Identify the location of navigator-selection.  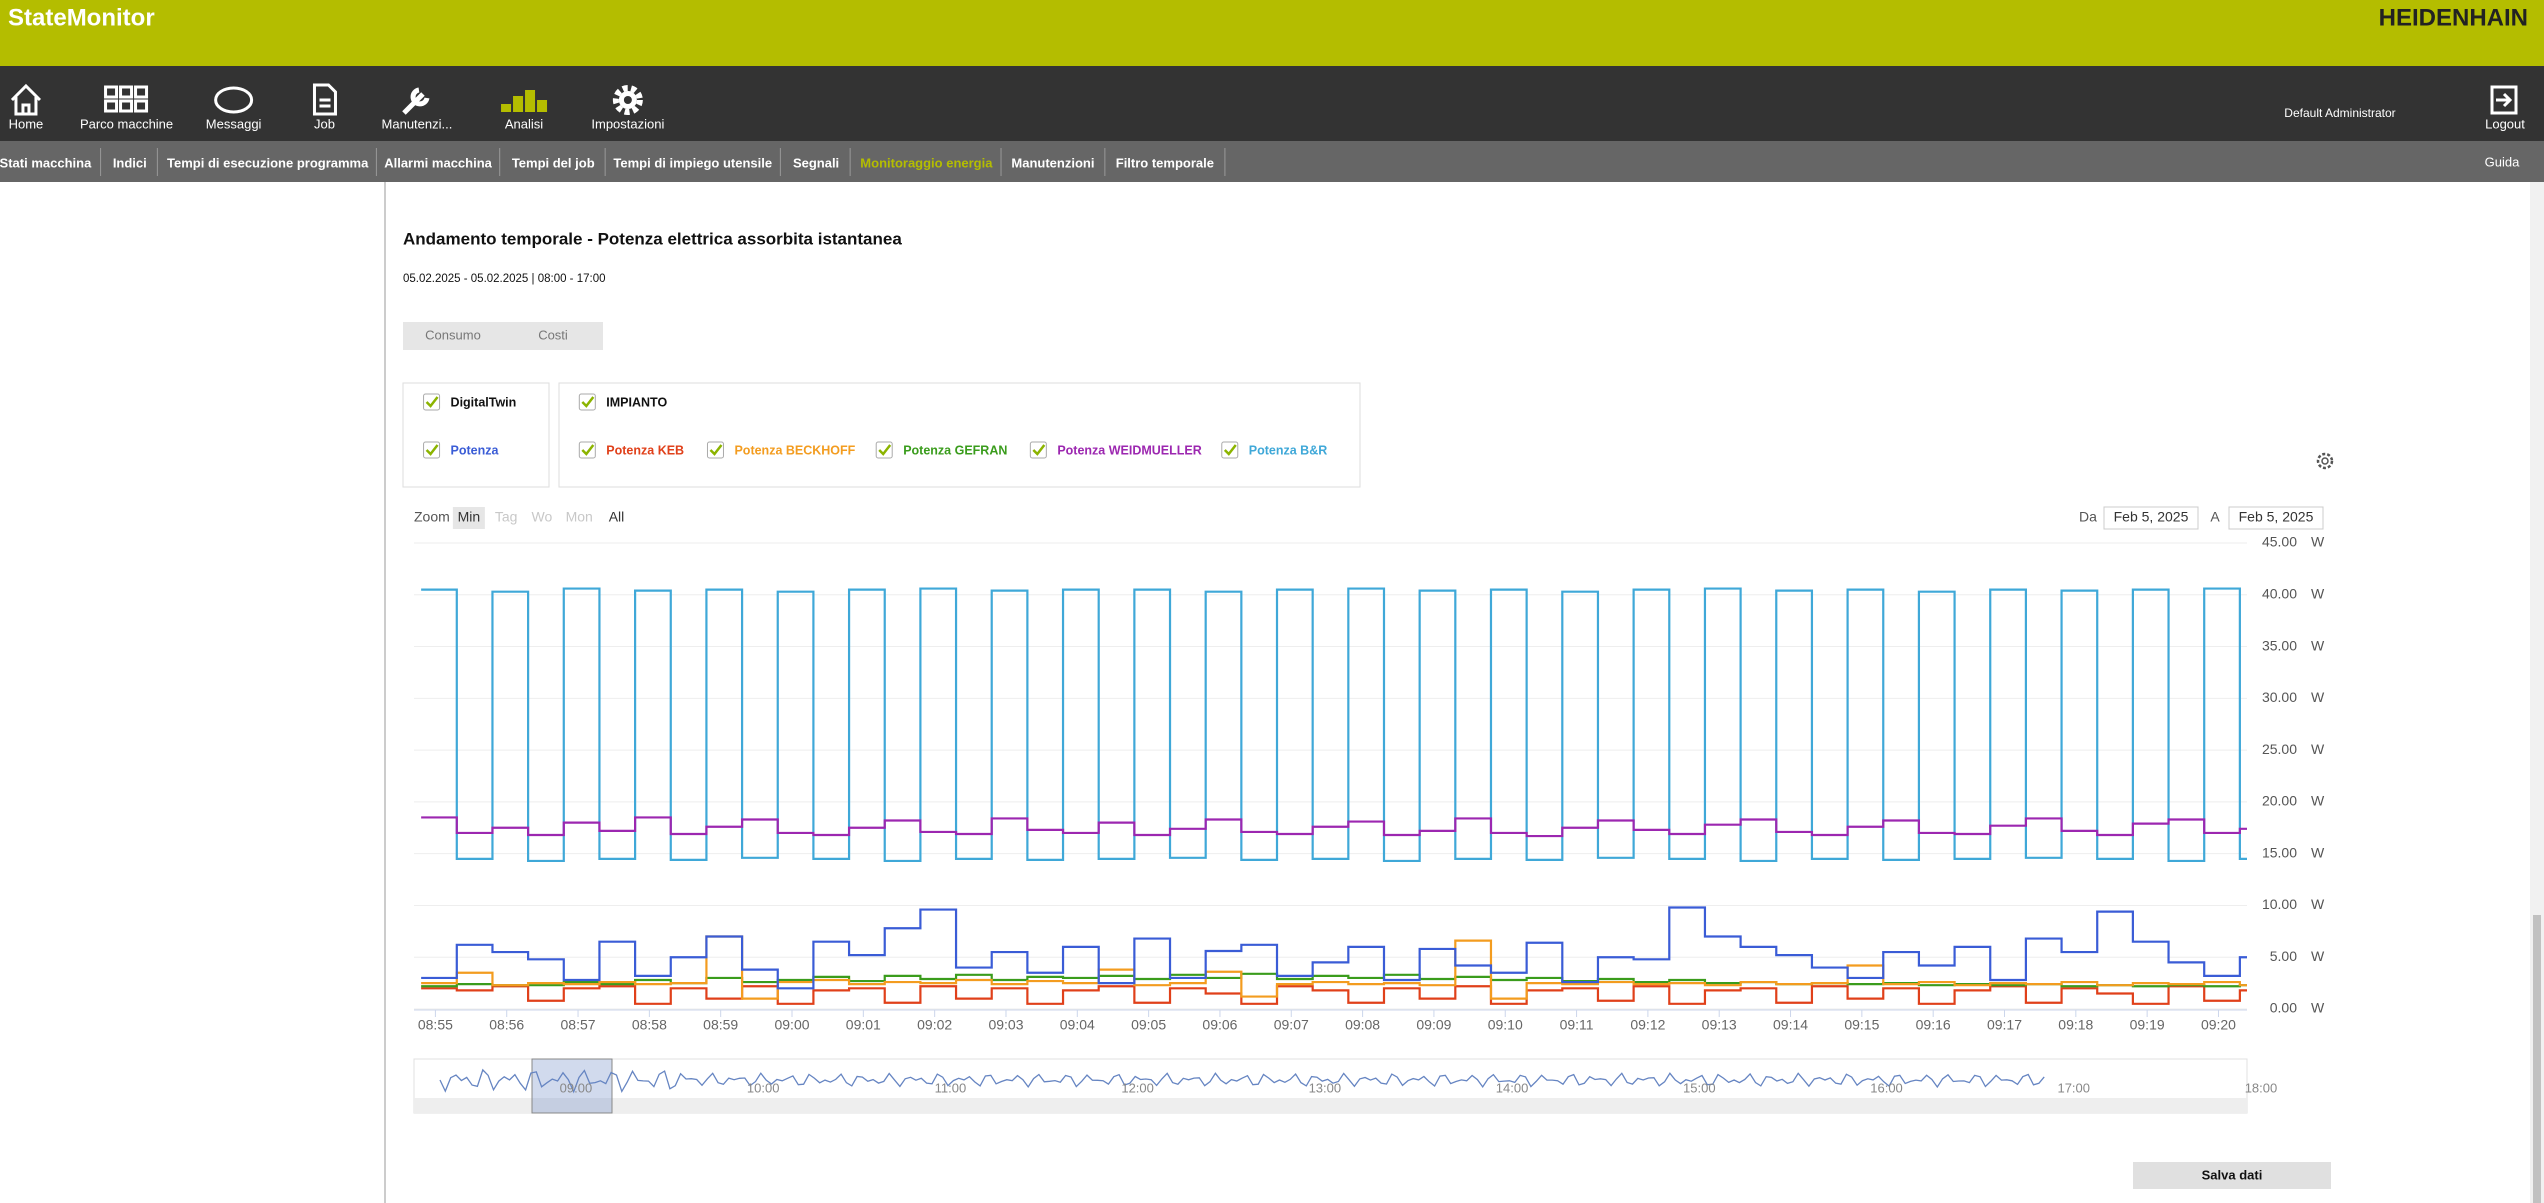
(572, 1086).